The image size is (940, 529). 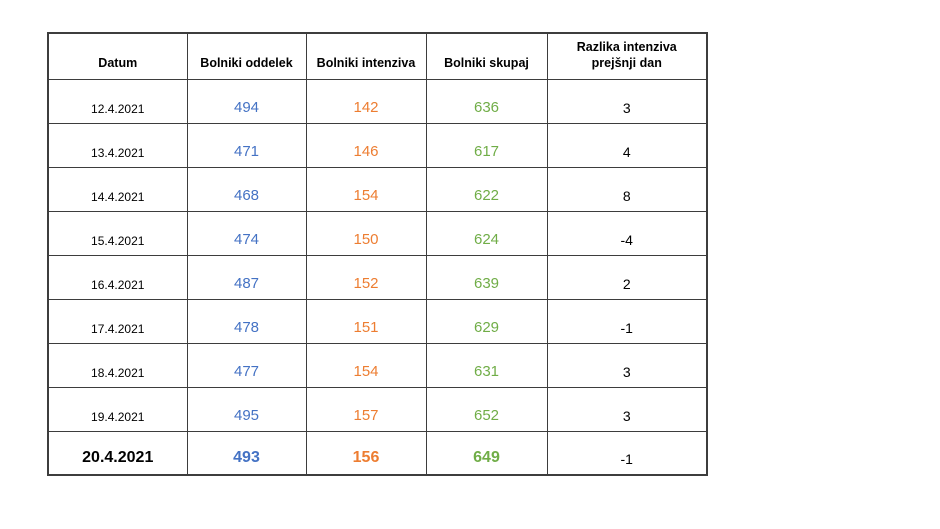 I want to click on cell-datum: 19.4.2021, so click(x=117, y=409).